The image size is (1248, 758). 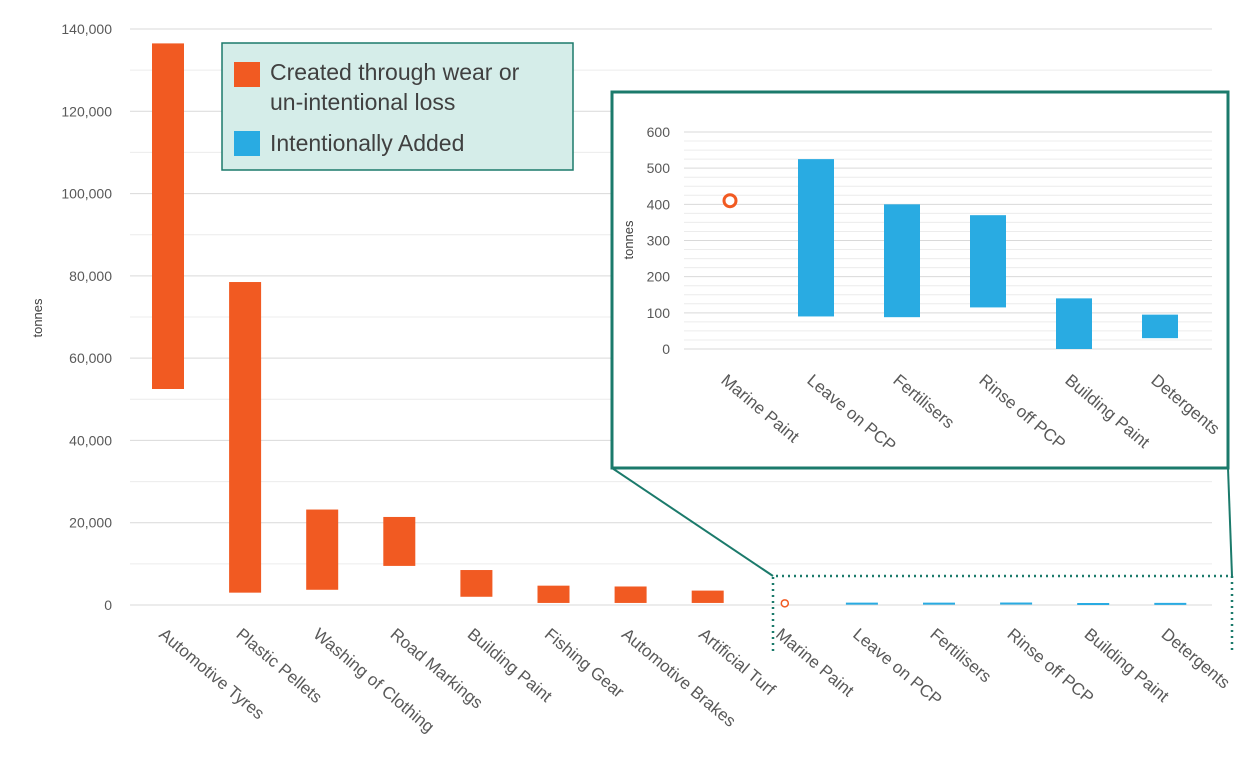 What do you see at coordinates (659, 313) in the screenshot?
I see `y-tick-label: 100` at bounding box center [659, 313].